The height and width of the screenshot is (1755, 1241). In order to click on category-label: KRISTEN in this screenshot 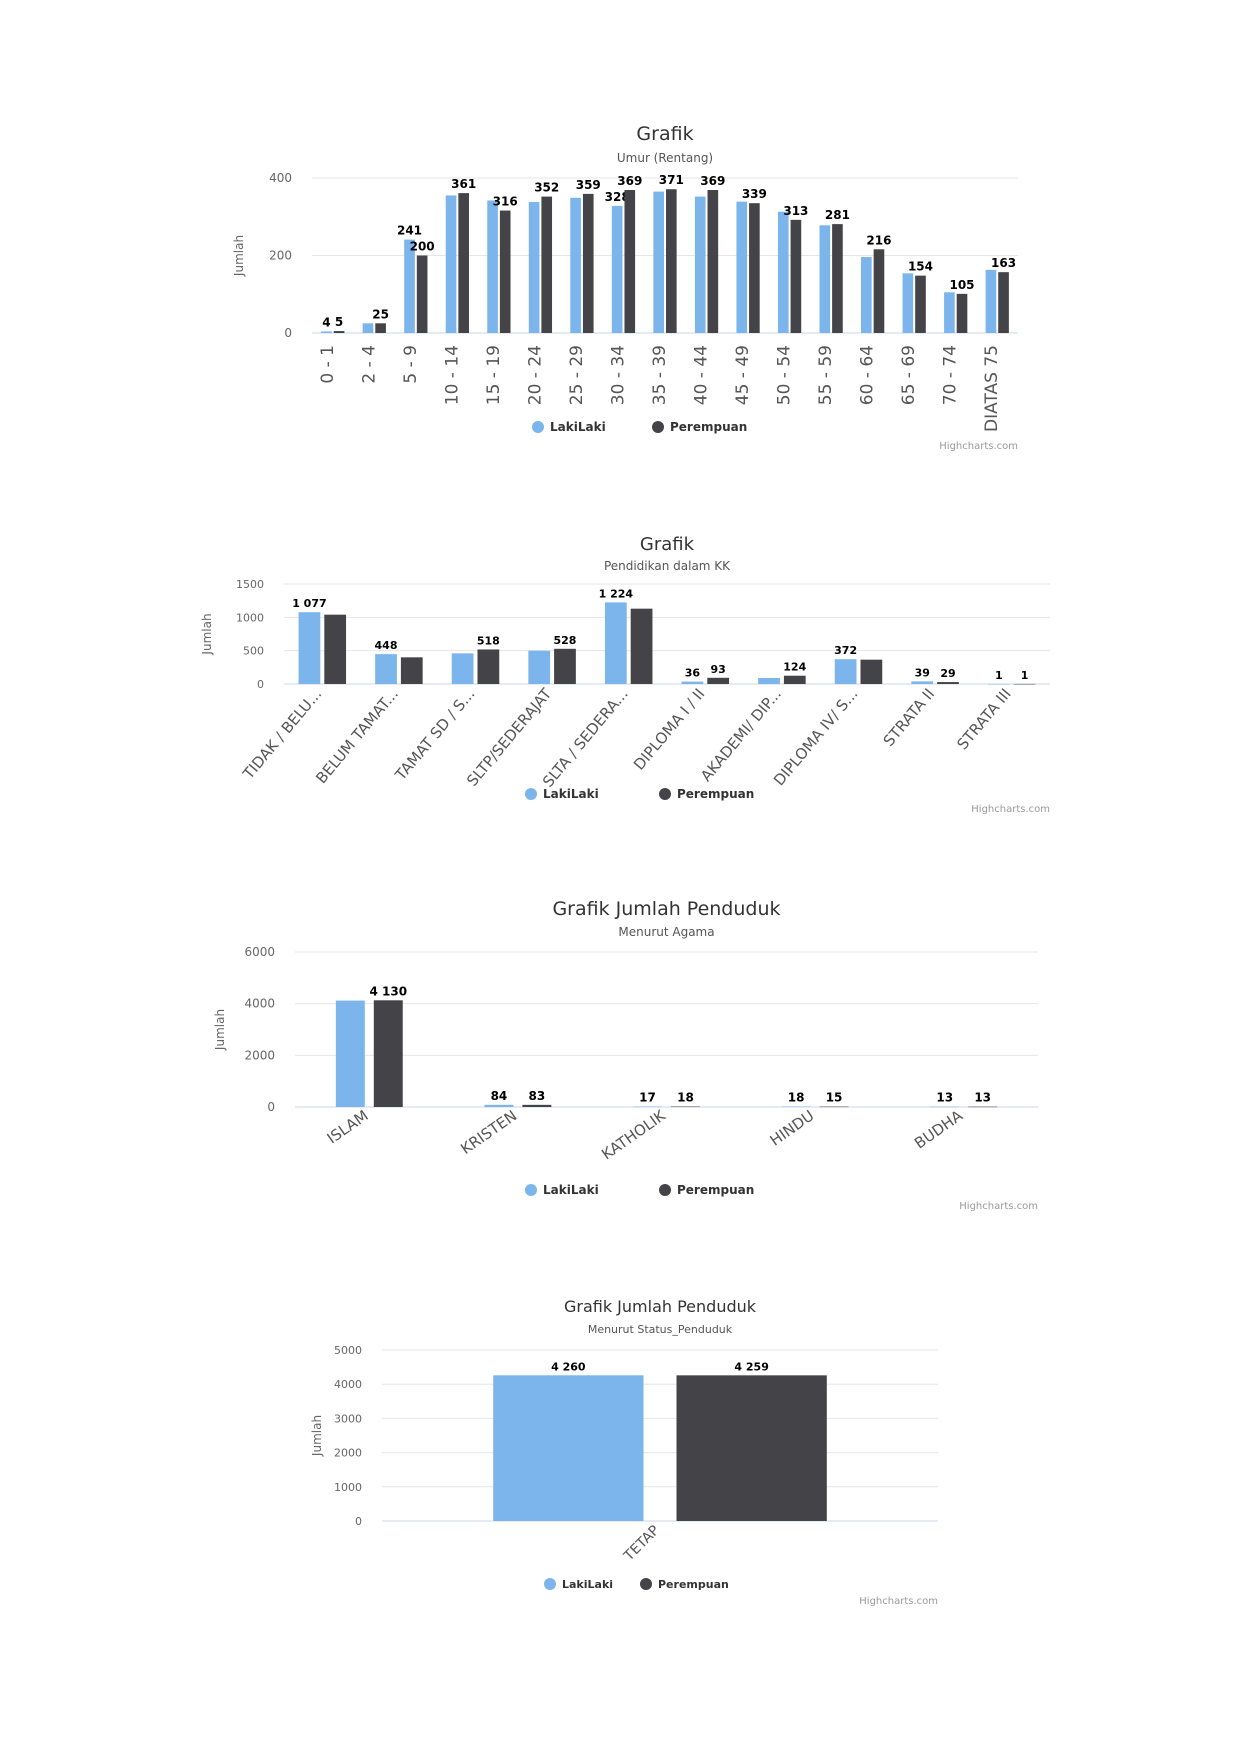, I will do `click(488, 1132)`.